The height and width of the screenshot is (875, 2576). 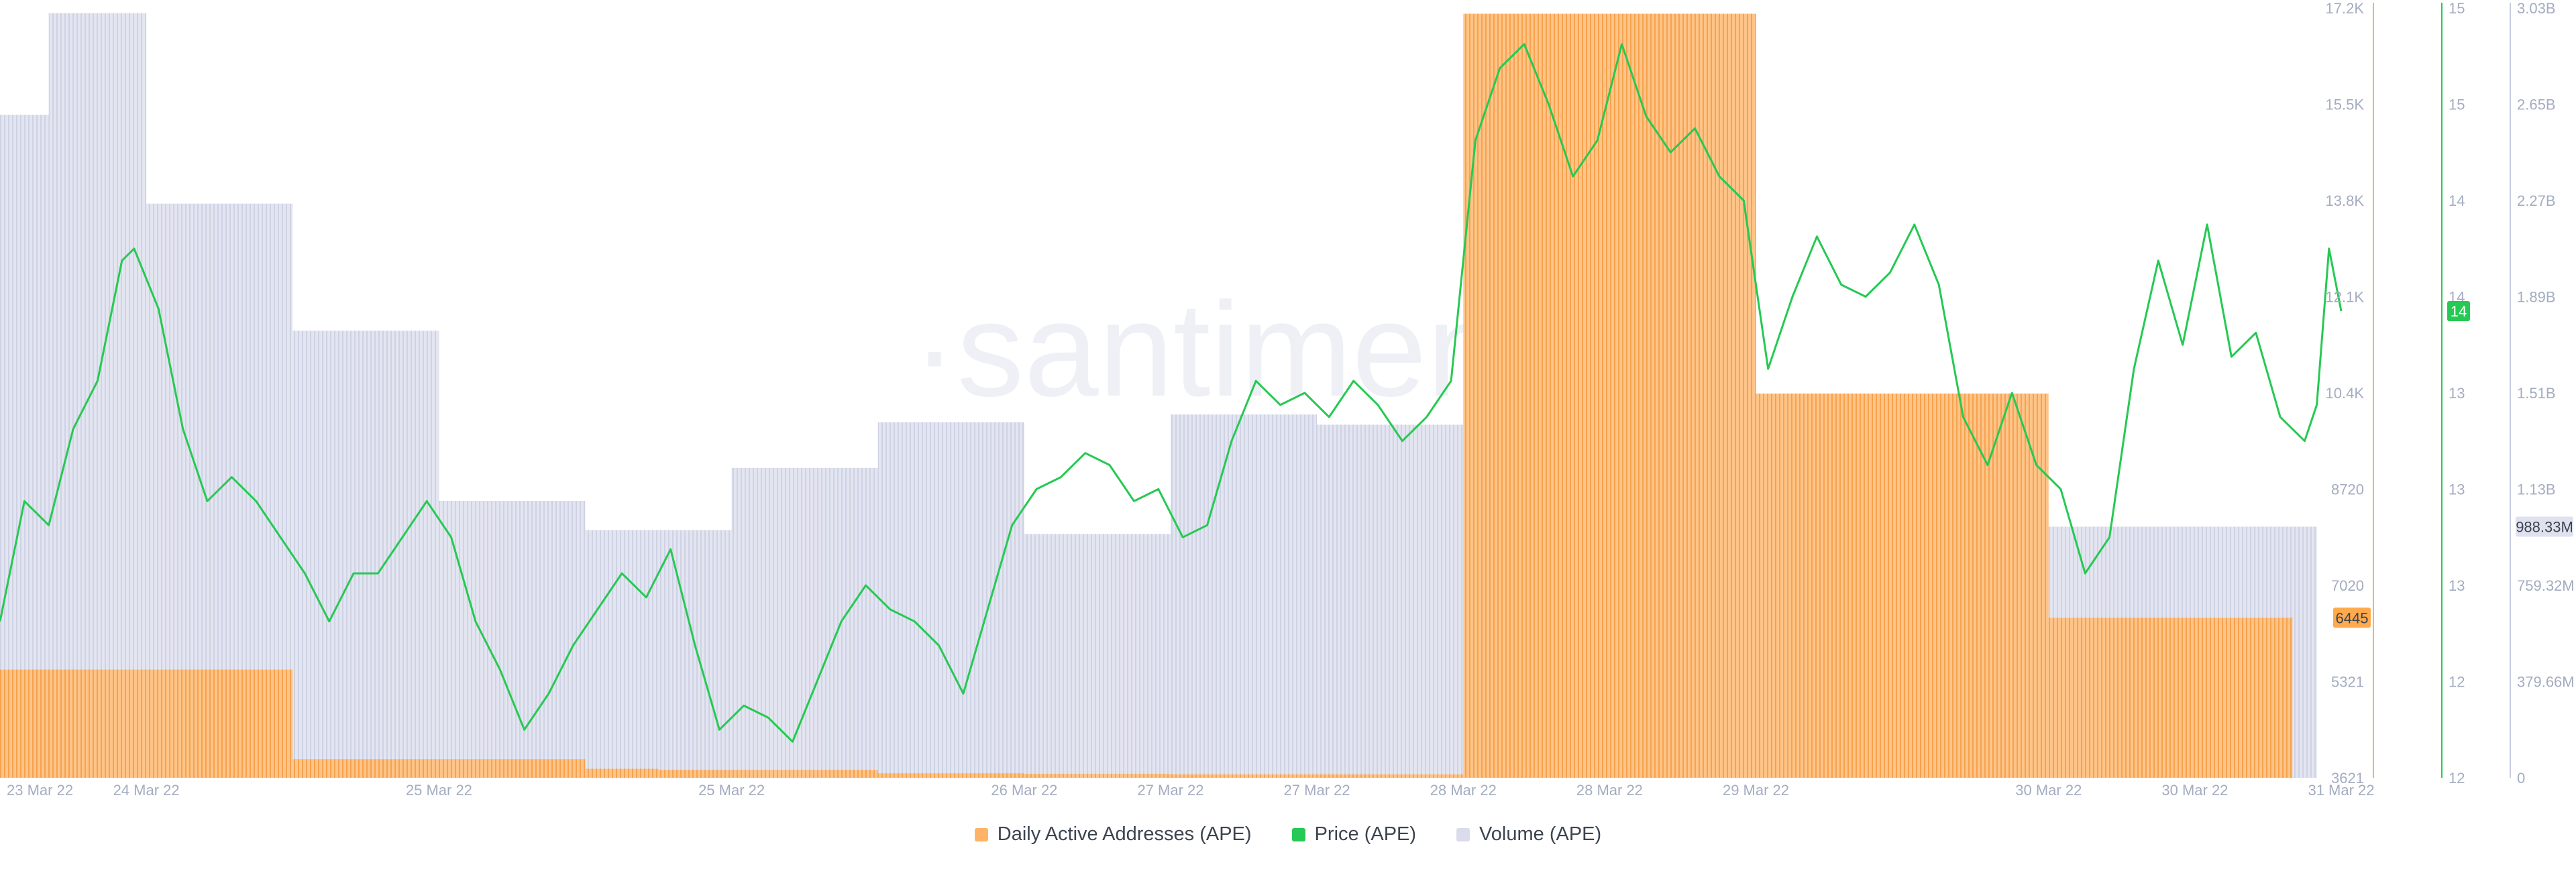 What do you see at coordinates (2459, 311) in the screenshot?
I see `price-current-label: 14` at bounding box center [2459, 311].